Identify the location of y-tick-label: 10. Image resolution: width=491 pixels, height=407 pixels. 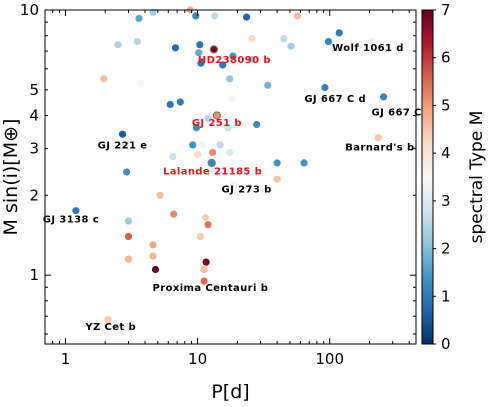
(29, 10).